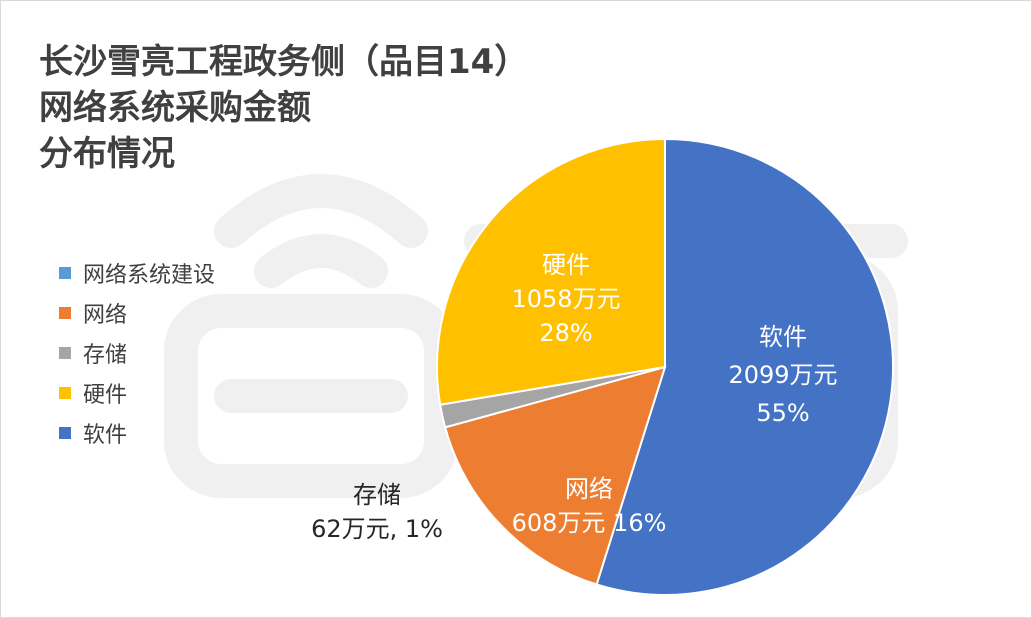  Describe the element at coordinates (377, 495) in the screenshot. I see `slice-data-label-line: 存储` at that location.